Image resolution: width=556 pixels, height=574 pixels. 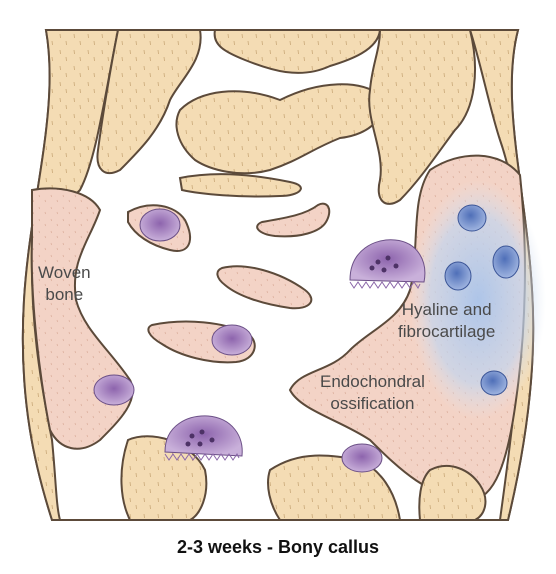 I want to click on cartilage-region, so click(x=478, y=300).